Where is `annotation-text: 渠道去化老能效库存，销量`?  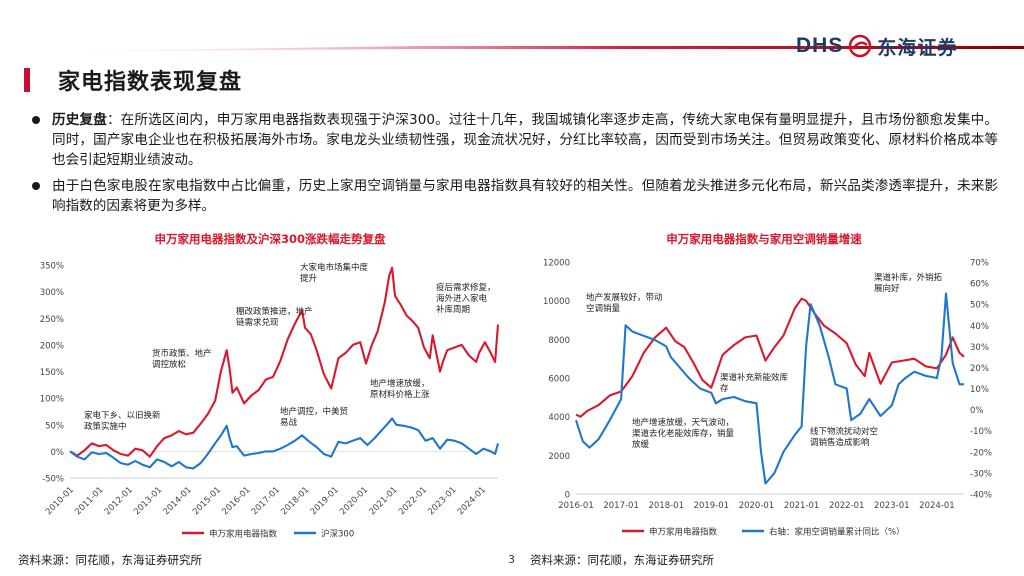 annotation-text: 渠道去化老能效库存，销量 is located at coordinates (683, 433).